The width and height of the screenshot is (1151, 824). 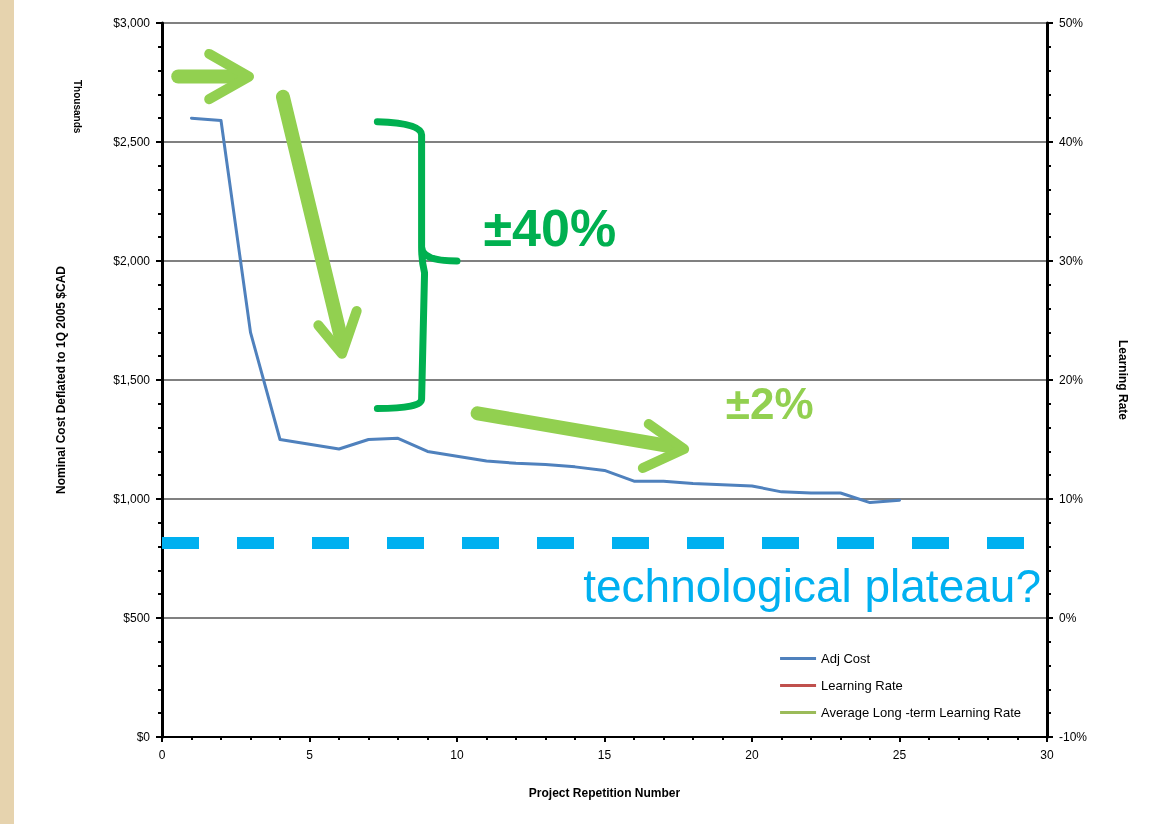 I want to click on legend-label: Learning Rate, so click(x=862, y=685).